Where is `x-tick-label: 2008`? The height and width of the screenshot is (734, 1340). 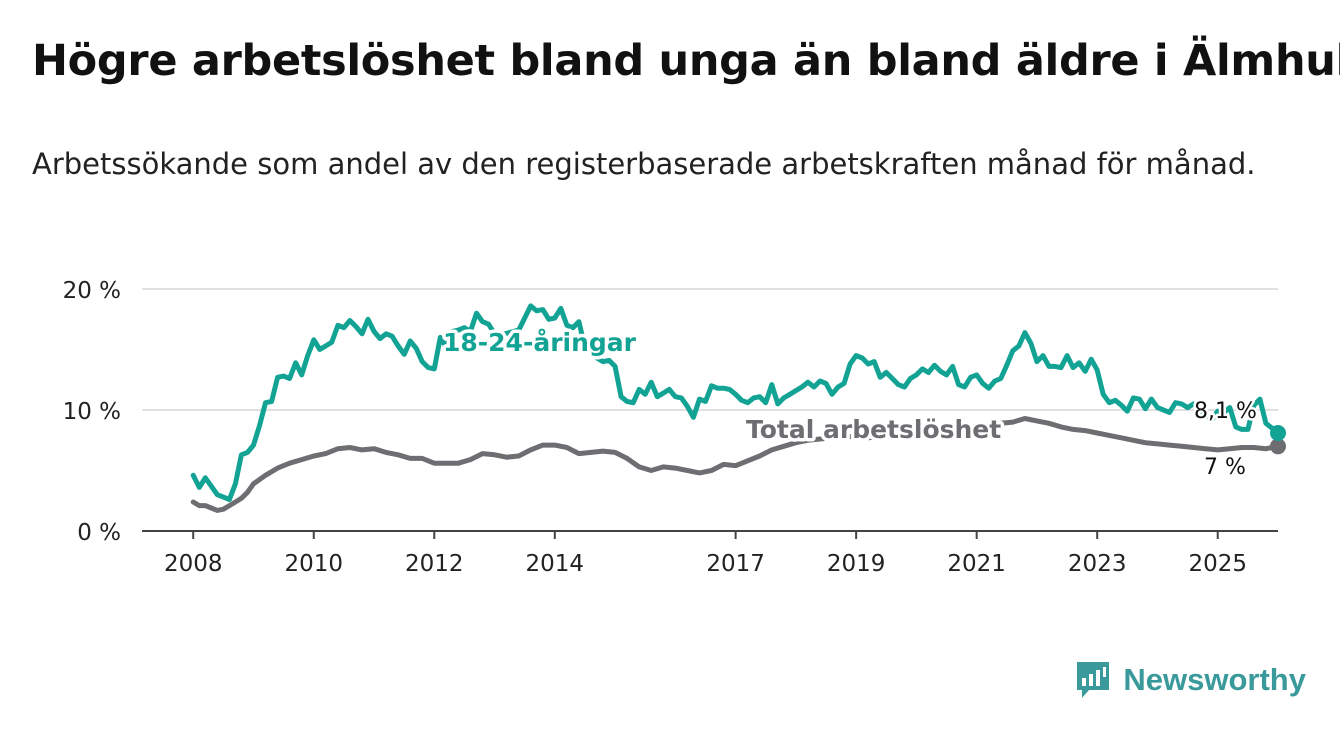
x-tick-label: 2008 is located at coordinates (193, 564).